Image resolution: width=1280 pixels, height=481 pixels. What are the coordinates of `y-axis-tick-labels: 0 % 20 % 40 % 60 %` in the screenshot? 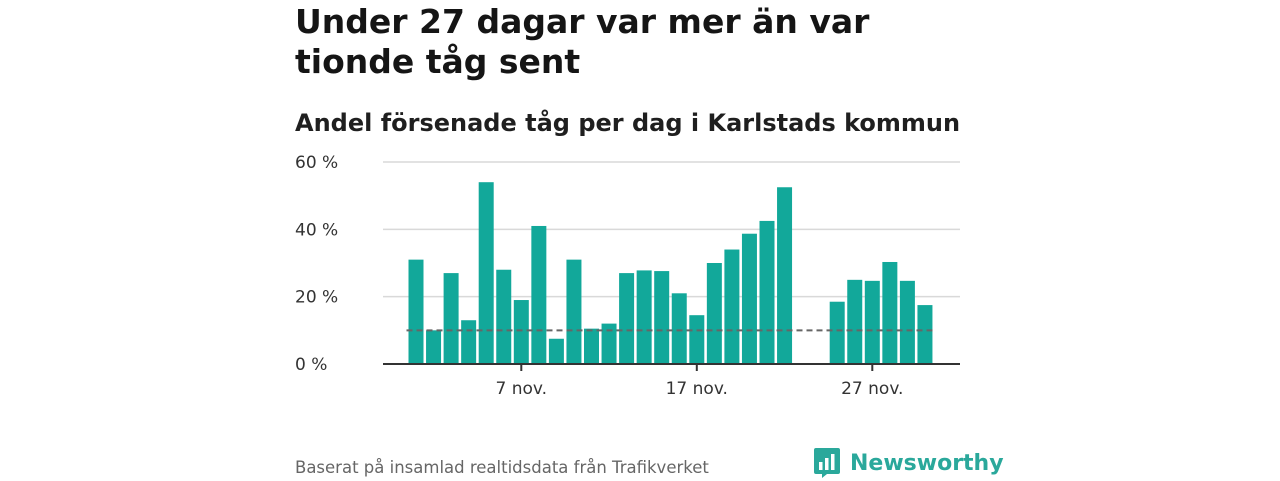 It's located at (316, 264).